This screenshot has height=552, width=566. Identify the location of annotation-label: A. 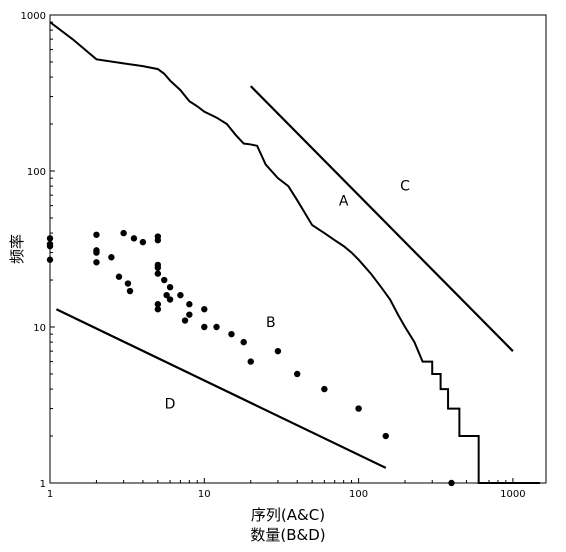
(344, 202).